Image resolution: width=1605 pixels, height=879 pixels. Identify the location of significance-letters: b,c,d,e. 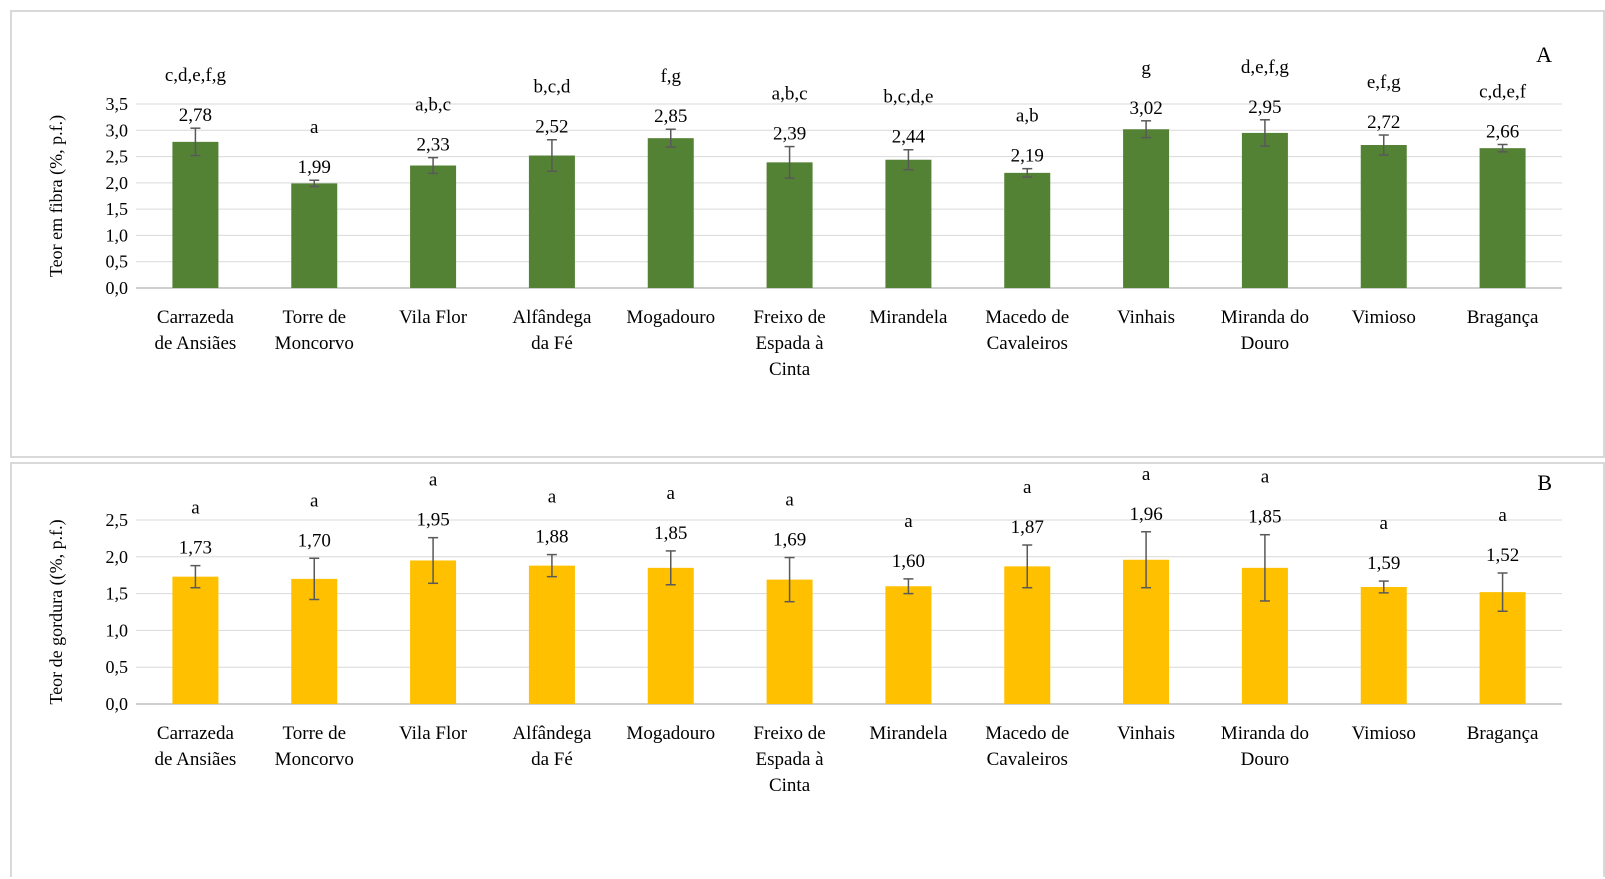
(908, 97).